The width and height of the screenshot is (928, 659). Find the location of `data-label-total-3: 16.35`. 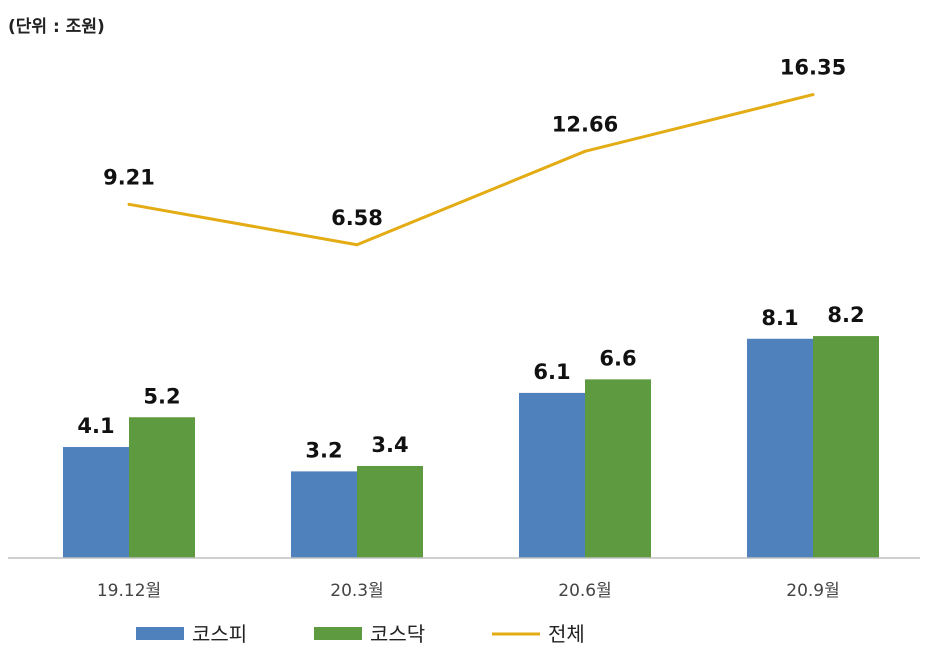

data-label-total-3: 16.35 is located at coordinates (813, 68).